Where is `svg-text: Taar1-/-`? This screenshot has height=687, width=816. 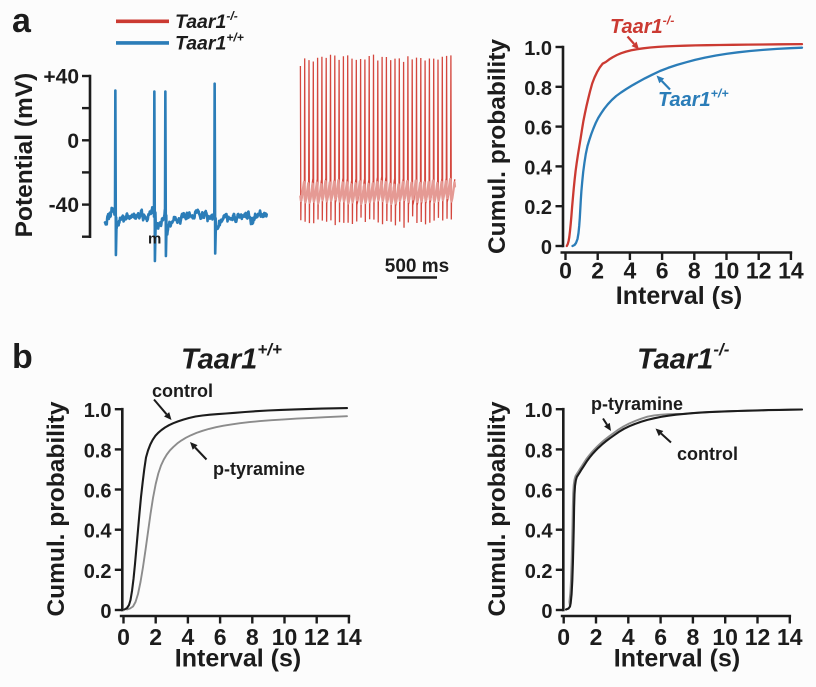 svg-text: Taar1-/- is located at coordinates (683, 358).